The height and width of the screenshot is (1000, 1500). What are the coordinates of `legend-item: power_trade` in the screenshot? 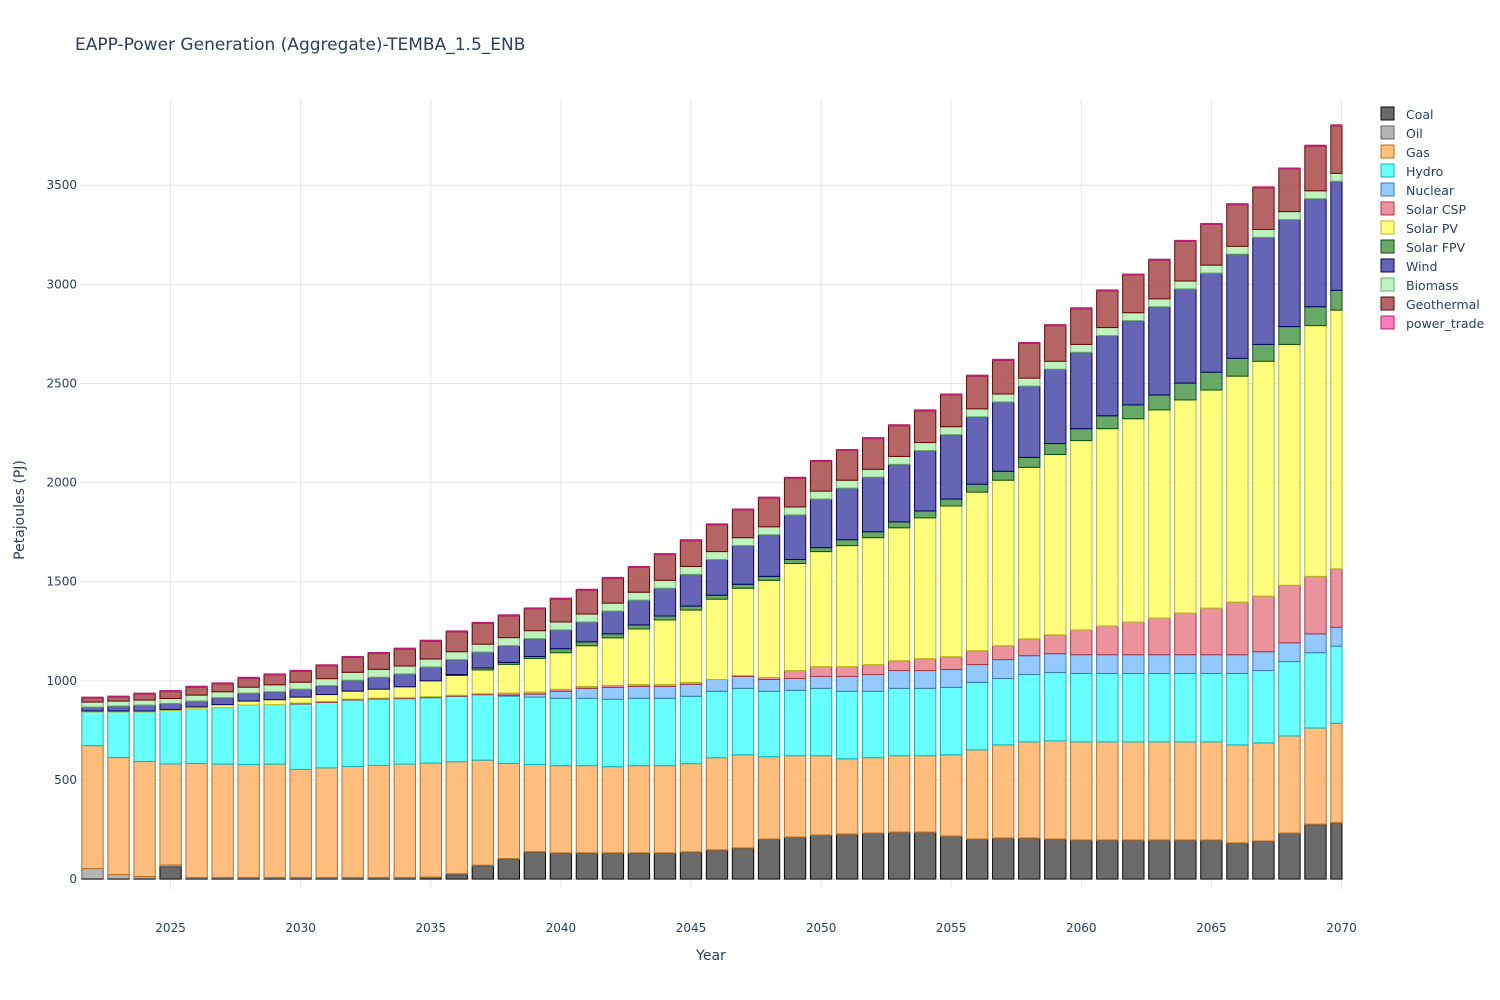 It's located at (1432, 323).